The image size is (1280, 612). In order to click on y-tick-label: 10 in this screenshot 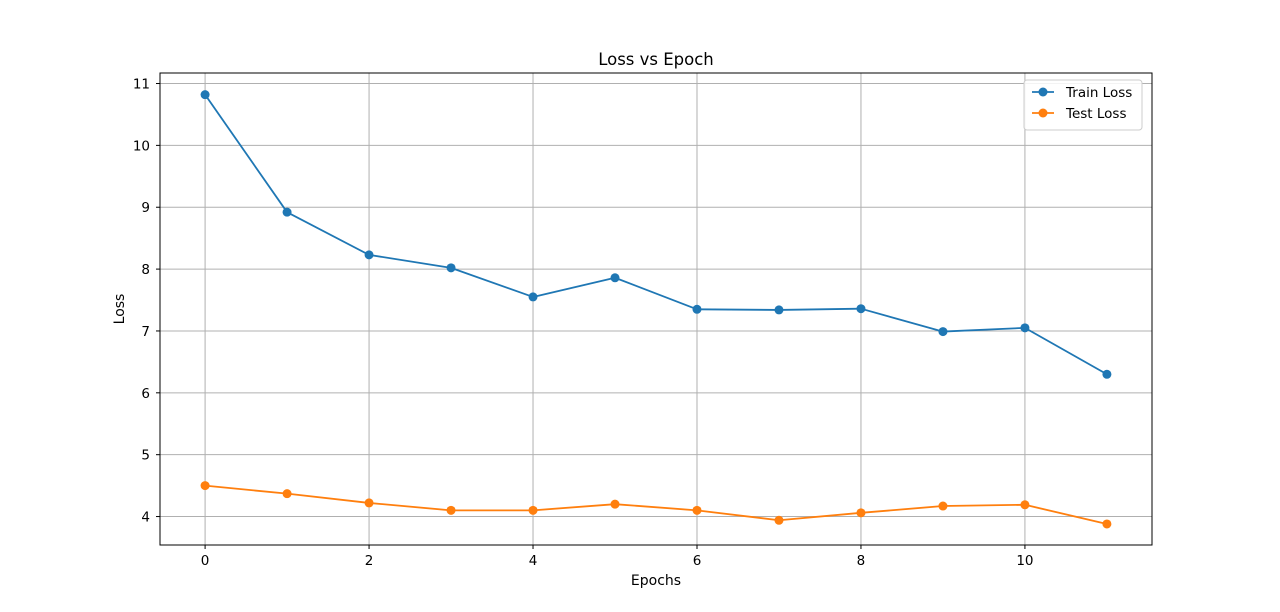, I will do `click(141, 146)`.